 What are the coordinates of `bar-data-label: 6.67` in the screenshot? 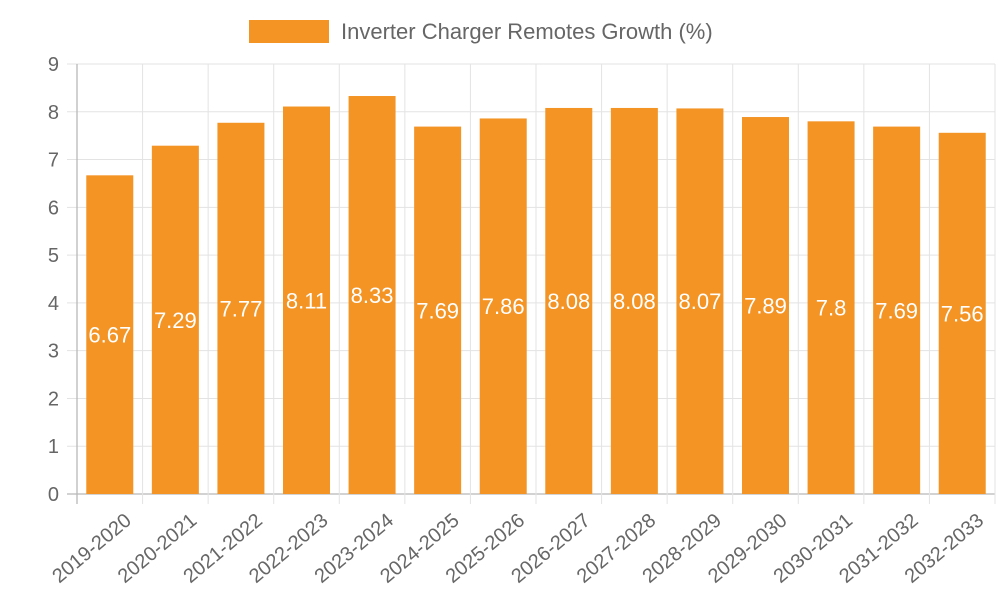 It's located at (109, 335).